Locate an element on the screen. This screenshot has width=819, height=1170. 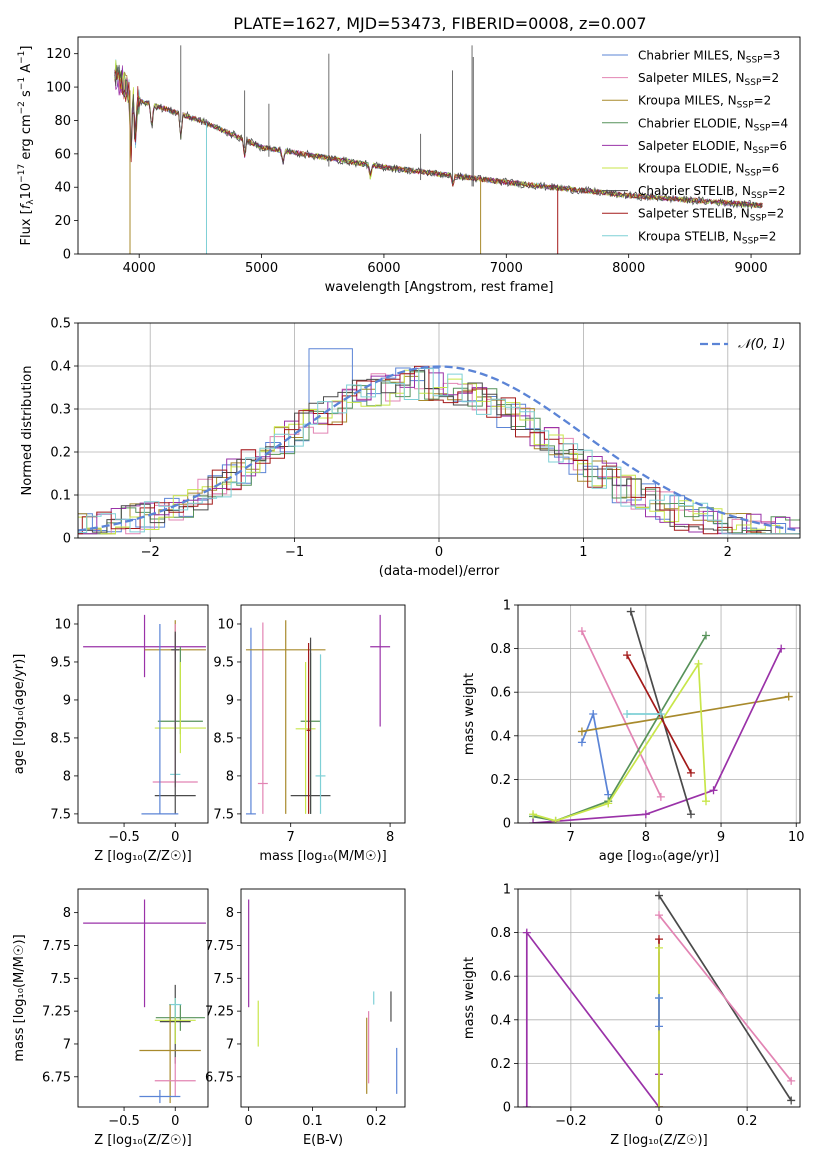
x-tick-label: −0.2 is located at coordinates (571, 1121).